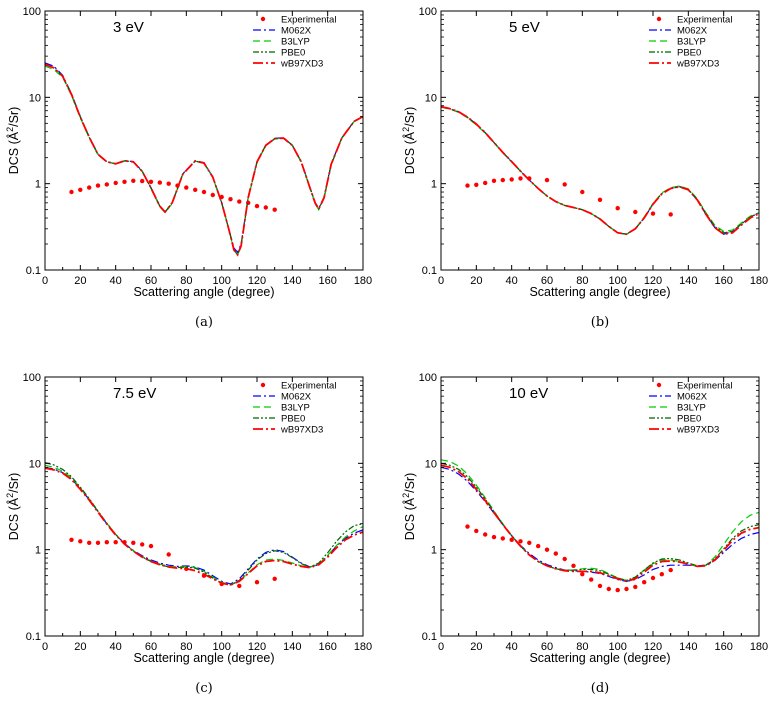  What do you see at coordinates (600, 322) in the screenshot?
I see `panel-caption: (b)` at bounding box center [600, 322].